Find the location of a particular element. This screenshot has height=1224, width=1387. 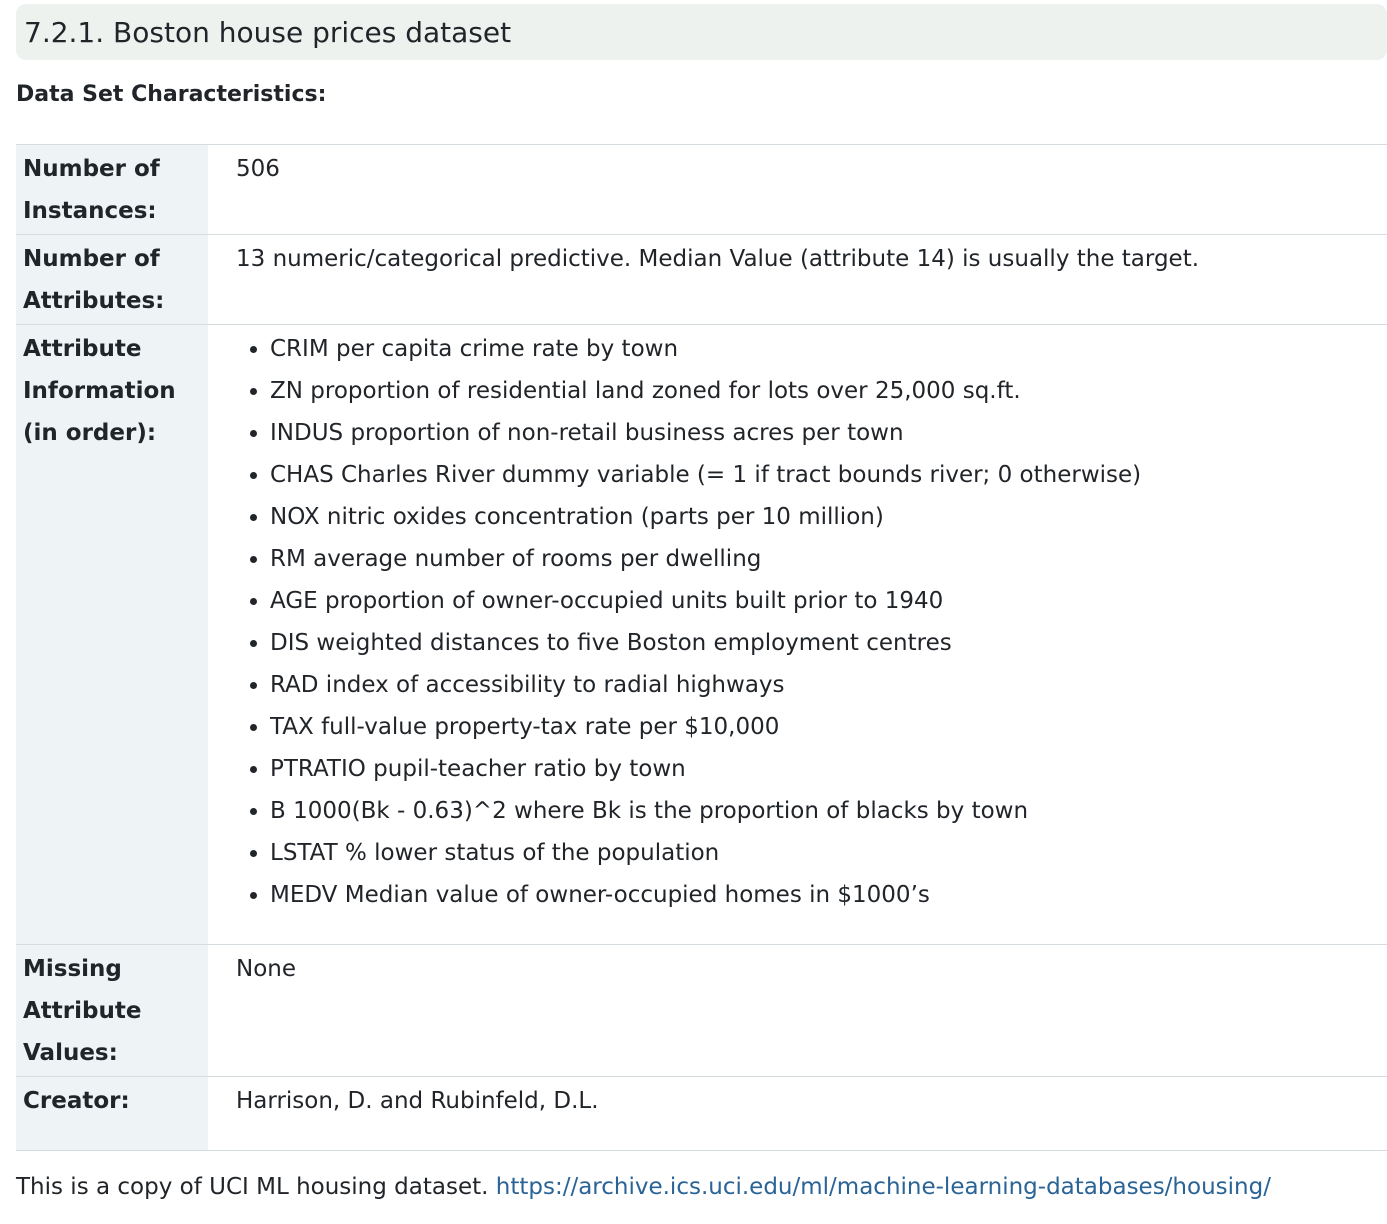

attribute-list-item: RM average number of rooms per dwelling is located at coordinates (825, 559).